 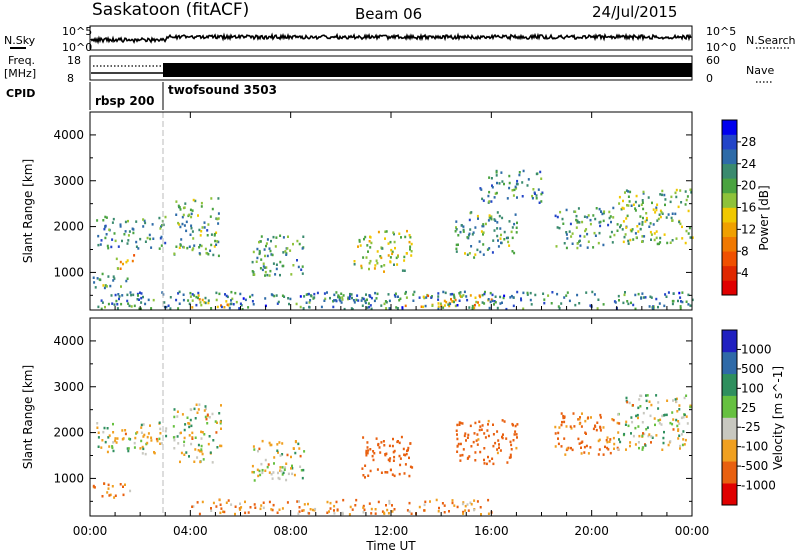 I want to click on freq-trace, so click(x=391, y=70).